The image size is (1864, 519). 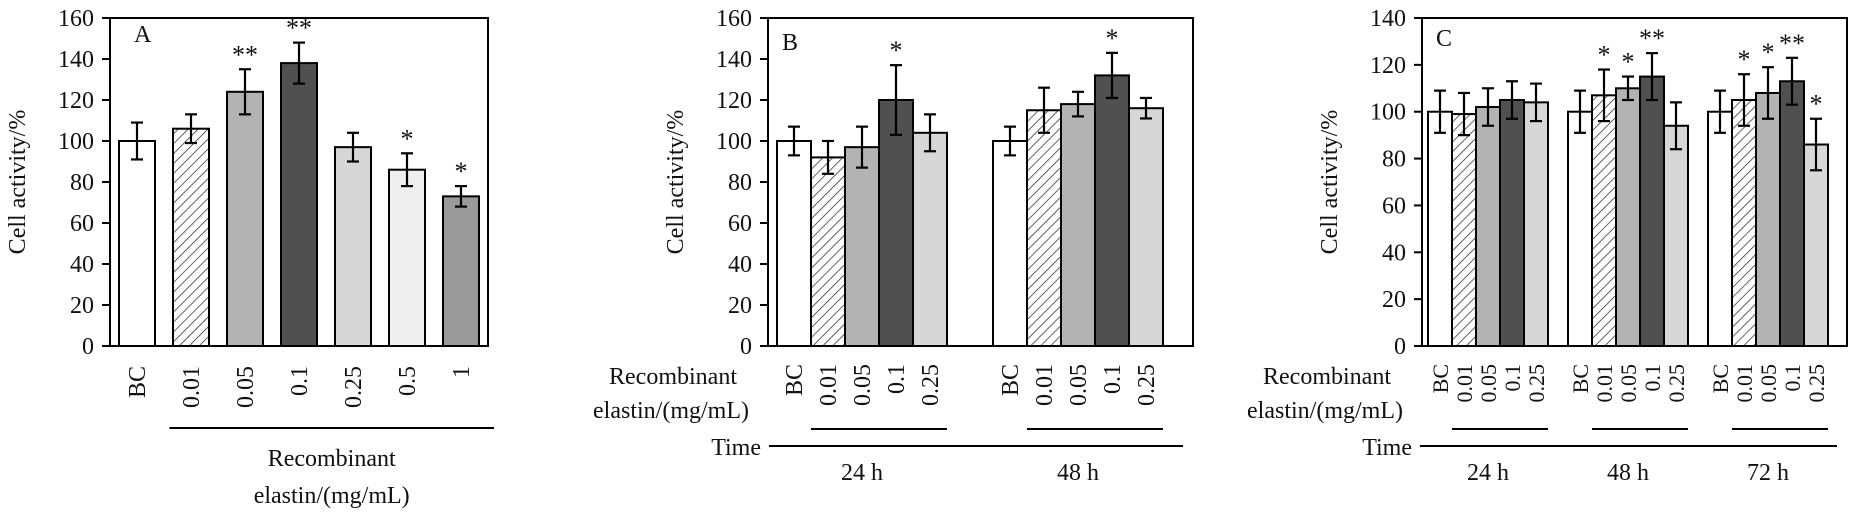 What do you see at coordinates (246, 387) in the screenshot?
I see `panel-a-x-tick-label: 0.05` at bounding box center [246, 387].